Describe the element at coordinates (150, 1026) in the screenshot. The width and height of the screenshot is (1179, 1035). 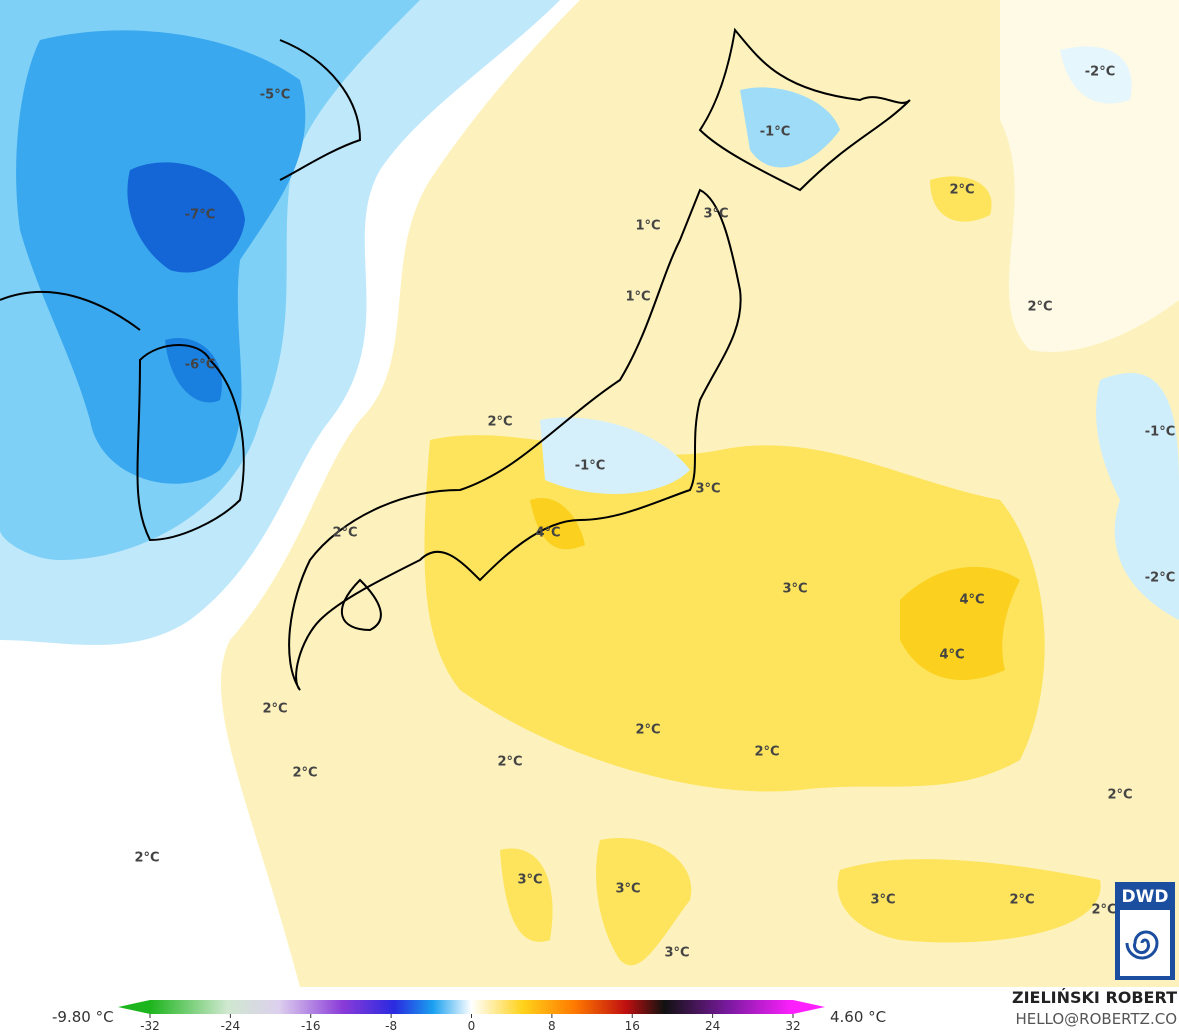
I see `colorbar-tick-label: -32` at that location.